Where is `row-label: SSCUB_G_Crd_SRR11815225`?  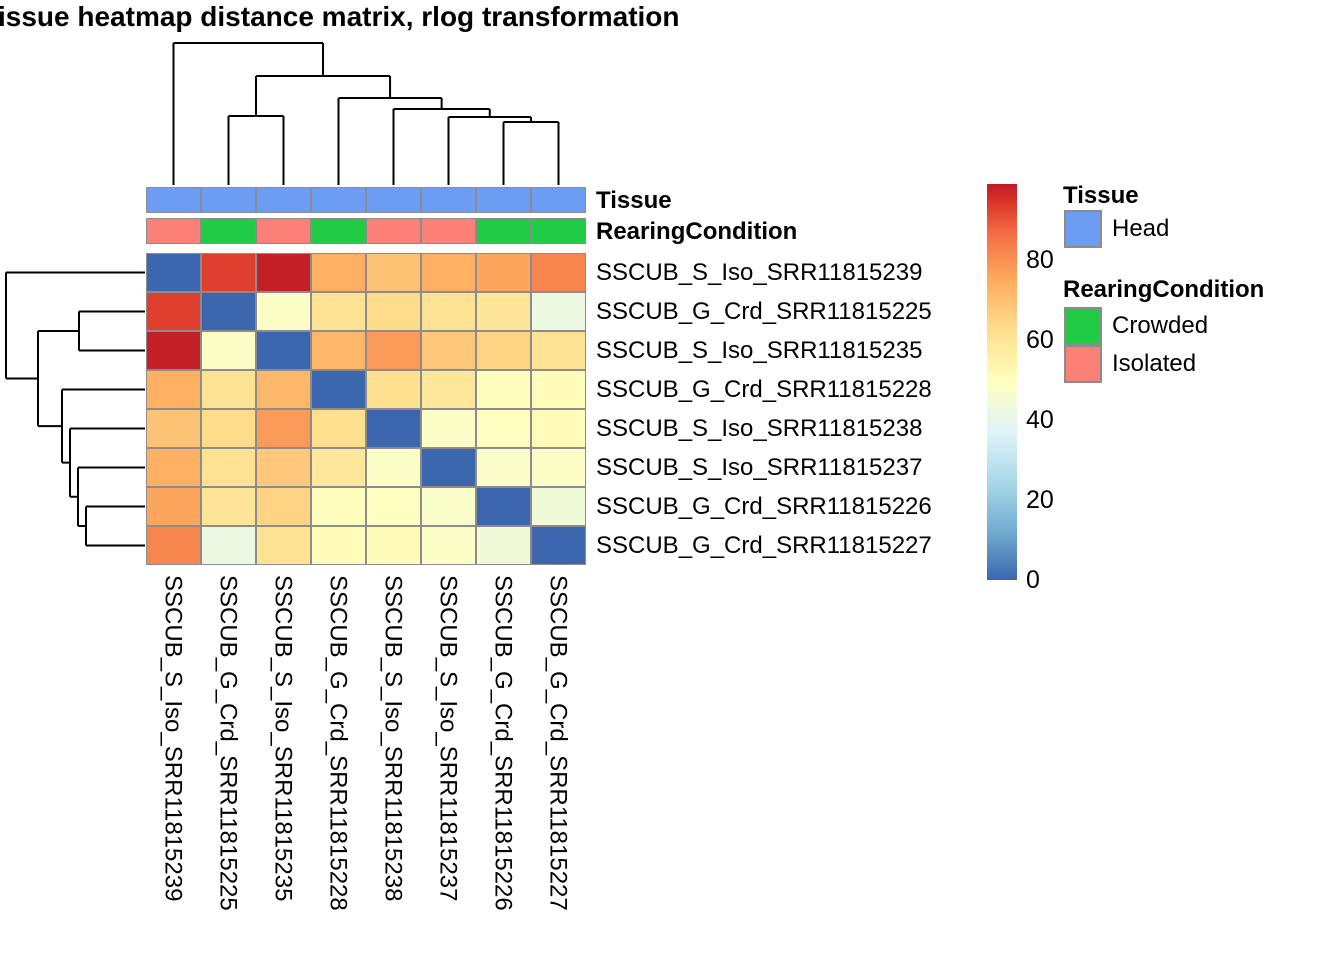 row-label: SSCUB_G_Crd_SRR11815225 is located at coordinates (764, 311).